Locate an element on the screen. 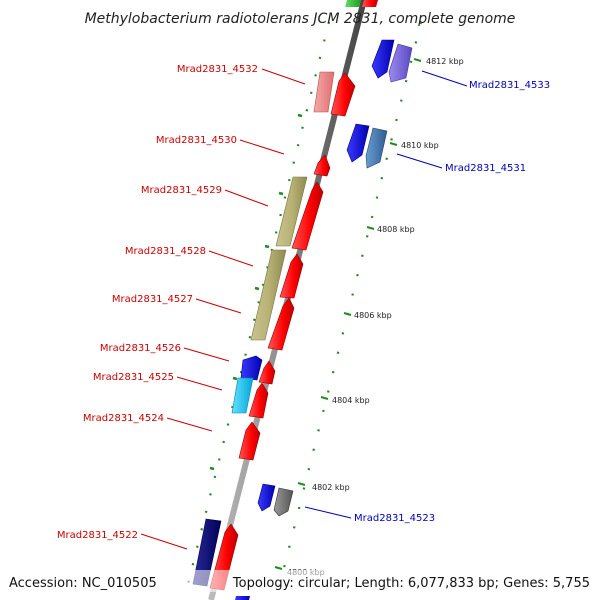 Image resolution: width=600 pixels, height=600 pixels. gene-label-forward: Mrad2831_4527 is located at coordinates (152, 299).